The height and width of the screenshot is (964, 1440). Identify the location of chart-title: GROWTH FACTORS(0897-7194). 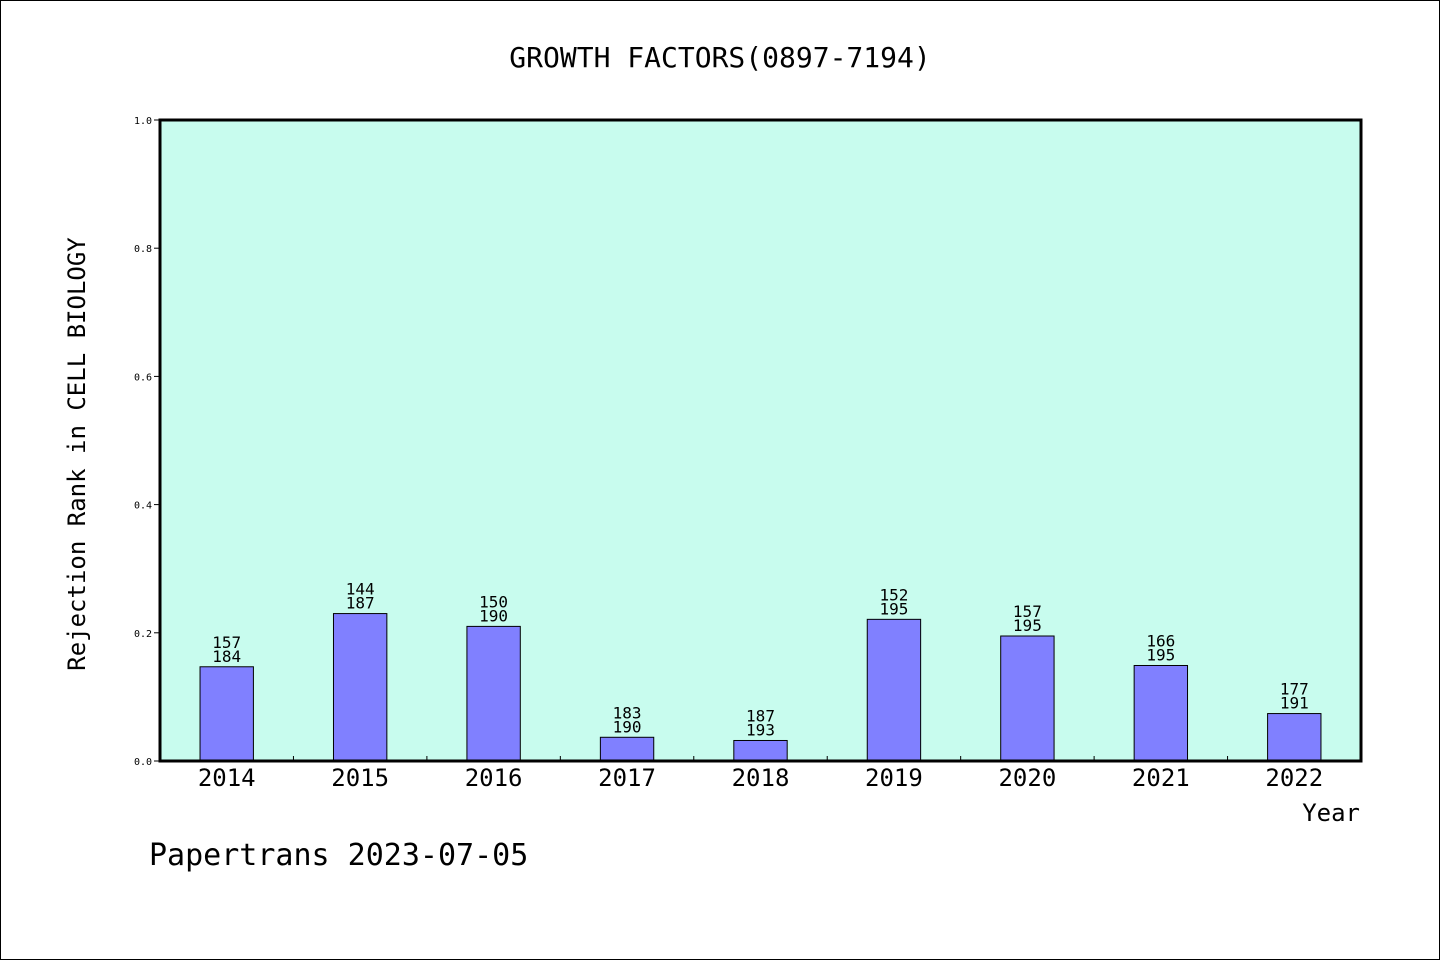
(719, 57).